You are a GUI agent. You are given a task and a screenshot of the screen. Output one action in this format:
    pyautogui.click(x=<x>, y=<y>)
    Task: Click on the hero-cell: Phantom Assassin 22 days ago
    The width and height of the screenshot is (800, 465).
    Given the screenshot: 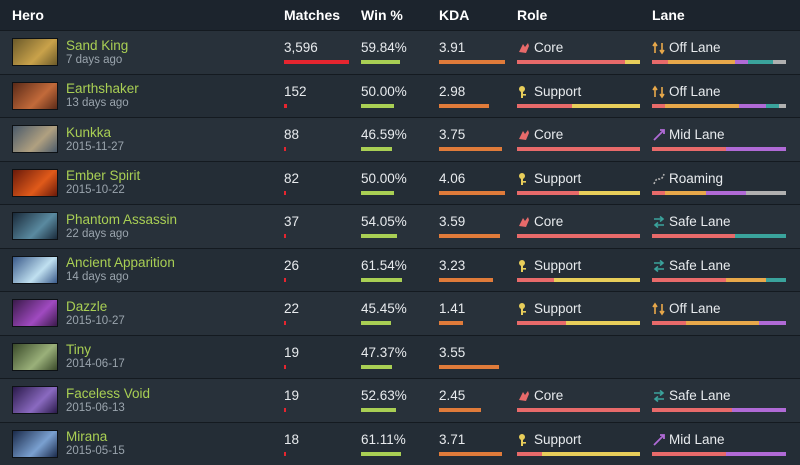 What is the action you would take?
    pyautogui.click(x=138, y=226)
    